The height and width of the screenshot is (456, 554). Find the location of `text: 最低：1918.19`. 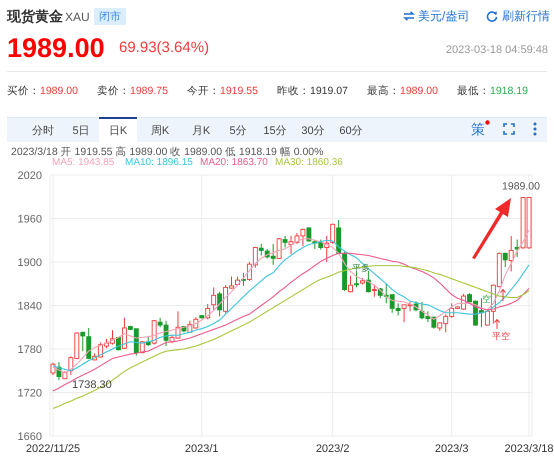

text: 最低：1918.19 is located at coordinates (492, 91).